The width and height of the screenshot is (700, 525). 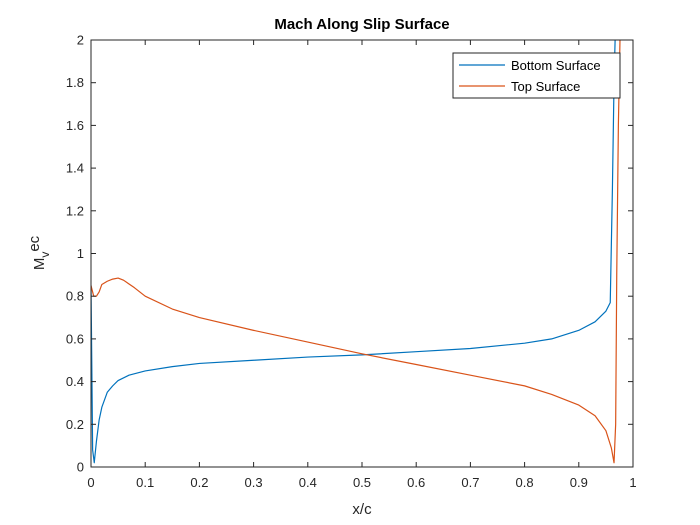 What do you see at coordinates (75, 381) in the screenshot?
I see `y-tick-label: 0.4` at bounding box center [75, 381].